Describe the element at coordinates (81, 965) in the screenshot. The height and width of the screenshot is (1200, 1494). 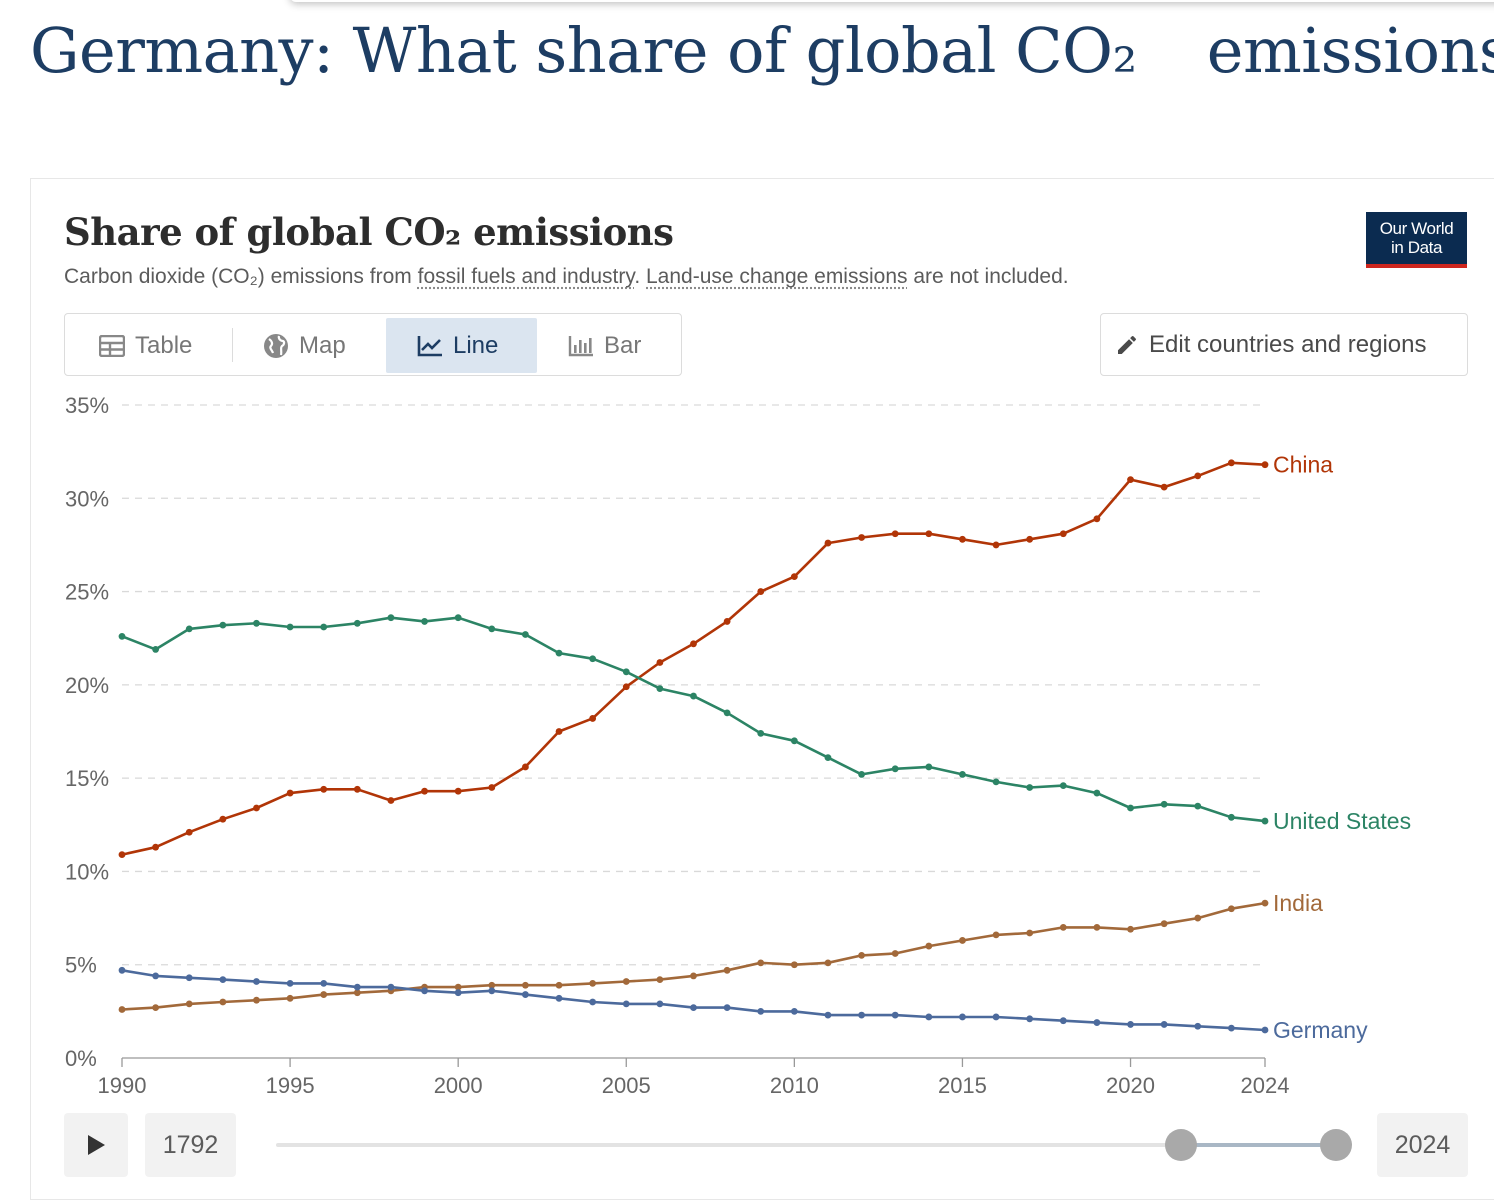
I see `y-tick-label: 5%` at that location.